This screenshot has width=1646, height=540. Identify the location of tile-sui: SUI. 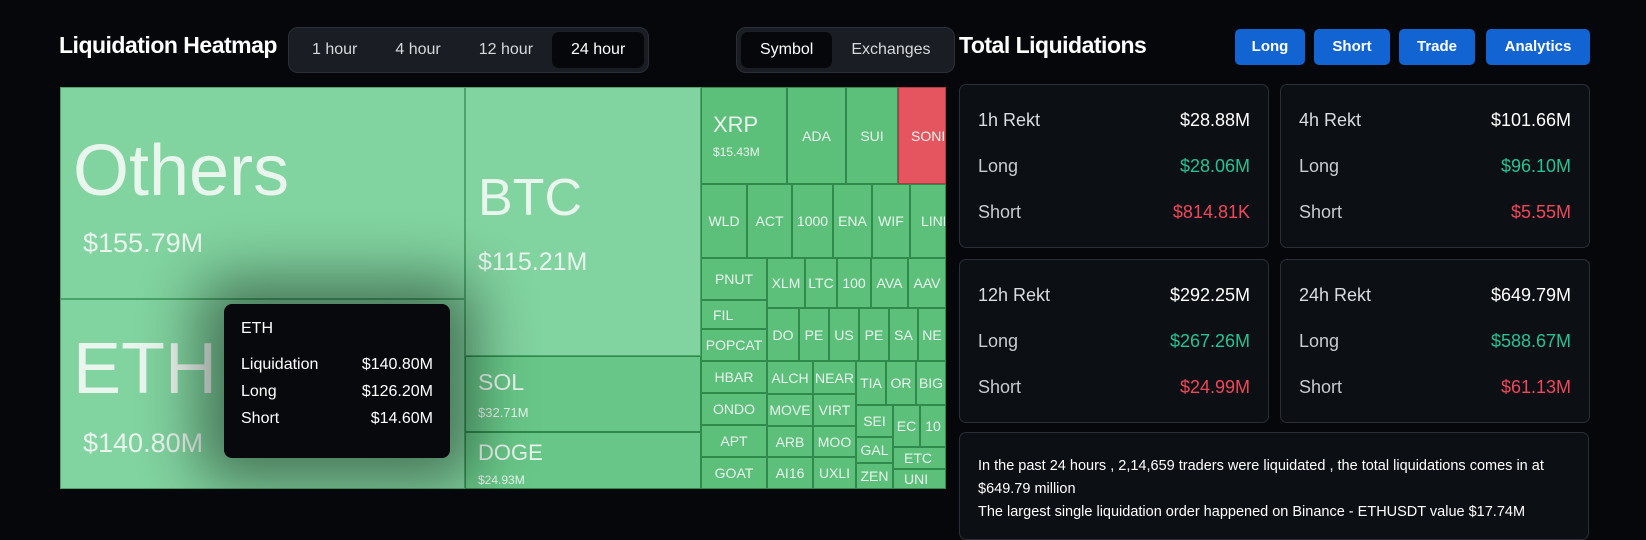
(872, 135).